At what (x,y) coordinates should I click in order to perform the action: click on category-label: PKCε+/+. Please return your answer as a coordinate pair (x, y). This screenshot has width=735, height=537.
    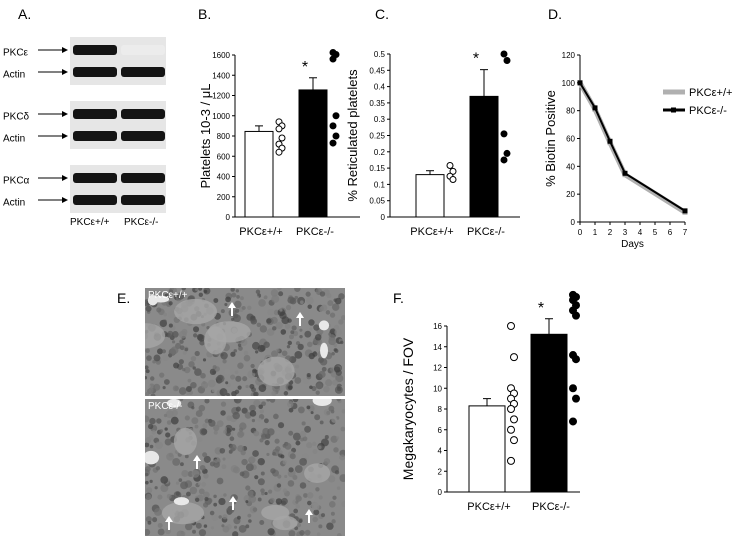
    Looking at the image, I should click on (431, 232).